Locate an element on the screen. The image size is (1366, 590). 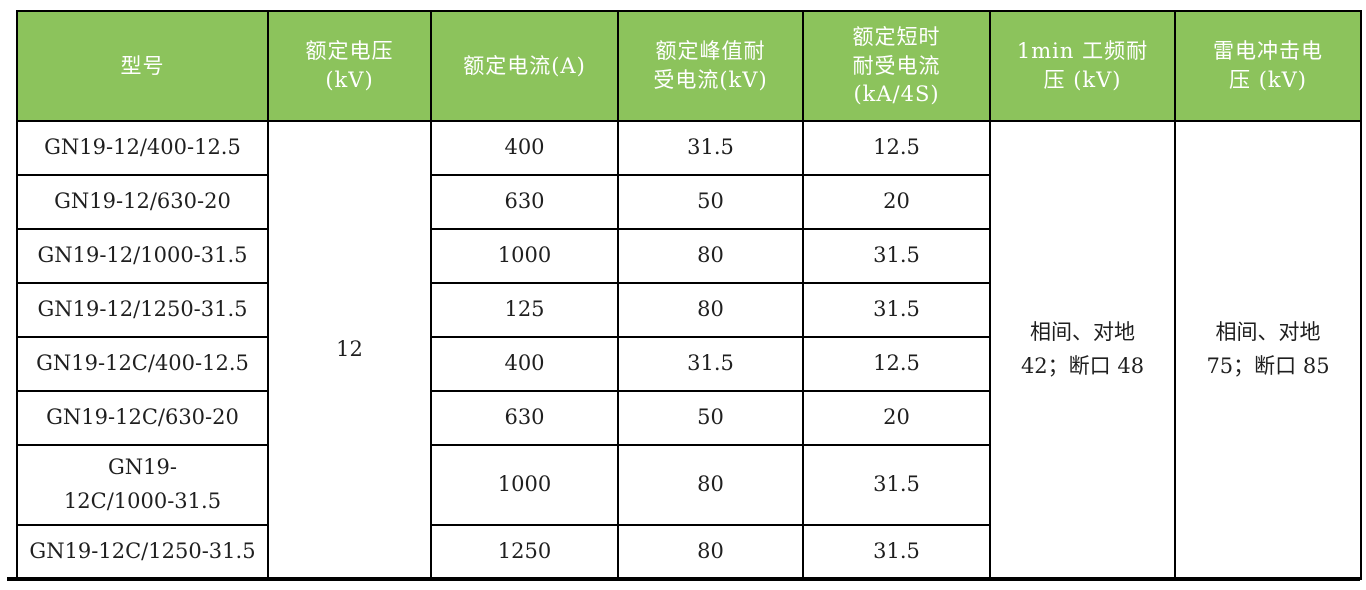
table-row: GN19-12C/400-12.5 400 31.5 12.5 is located at coordinates (688, 364).